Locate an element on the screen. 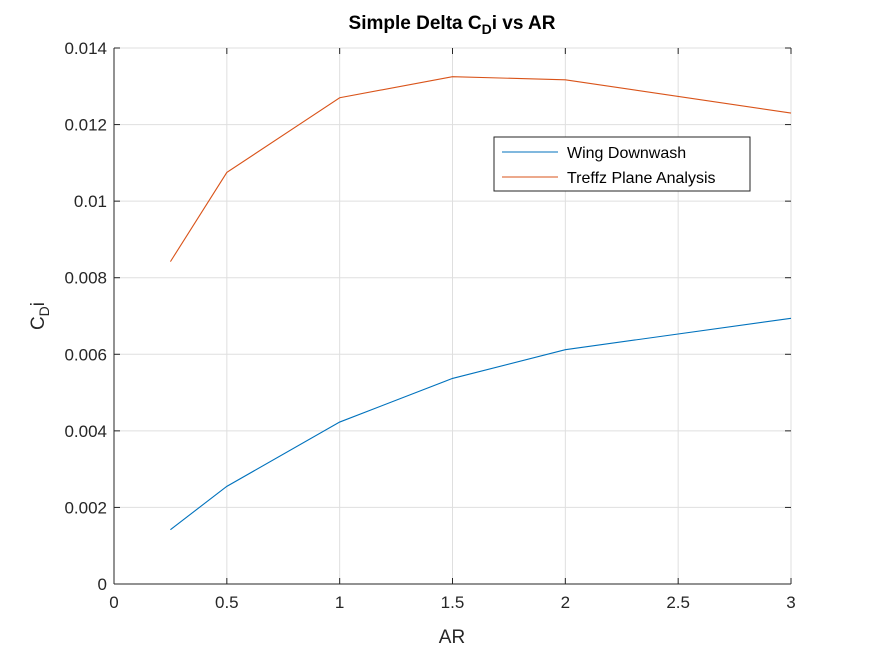  y-tick-label: 0.004 is located at coordinates (85, 431).